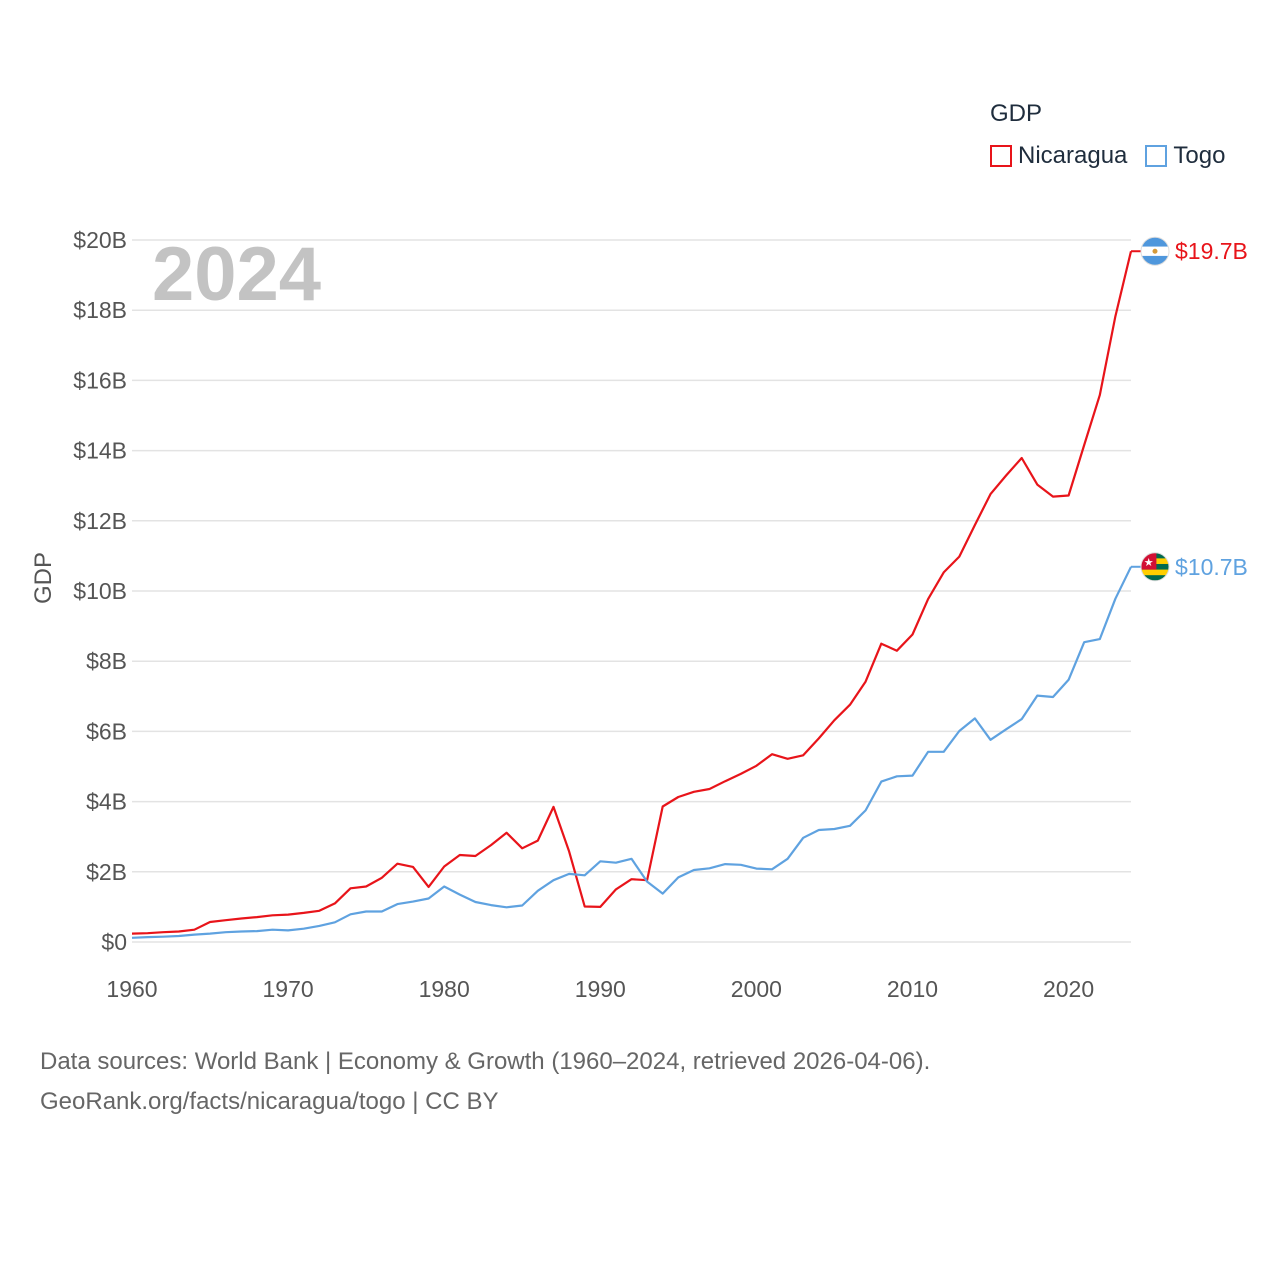 The height and width of the screenshot is (1280, 1280). I want to click on x-tick-label: 1990, so click(600, 989).